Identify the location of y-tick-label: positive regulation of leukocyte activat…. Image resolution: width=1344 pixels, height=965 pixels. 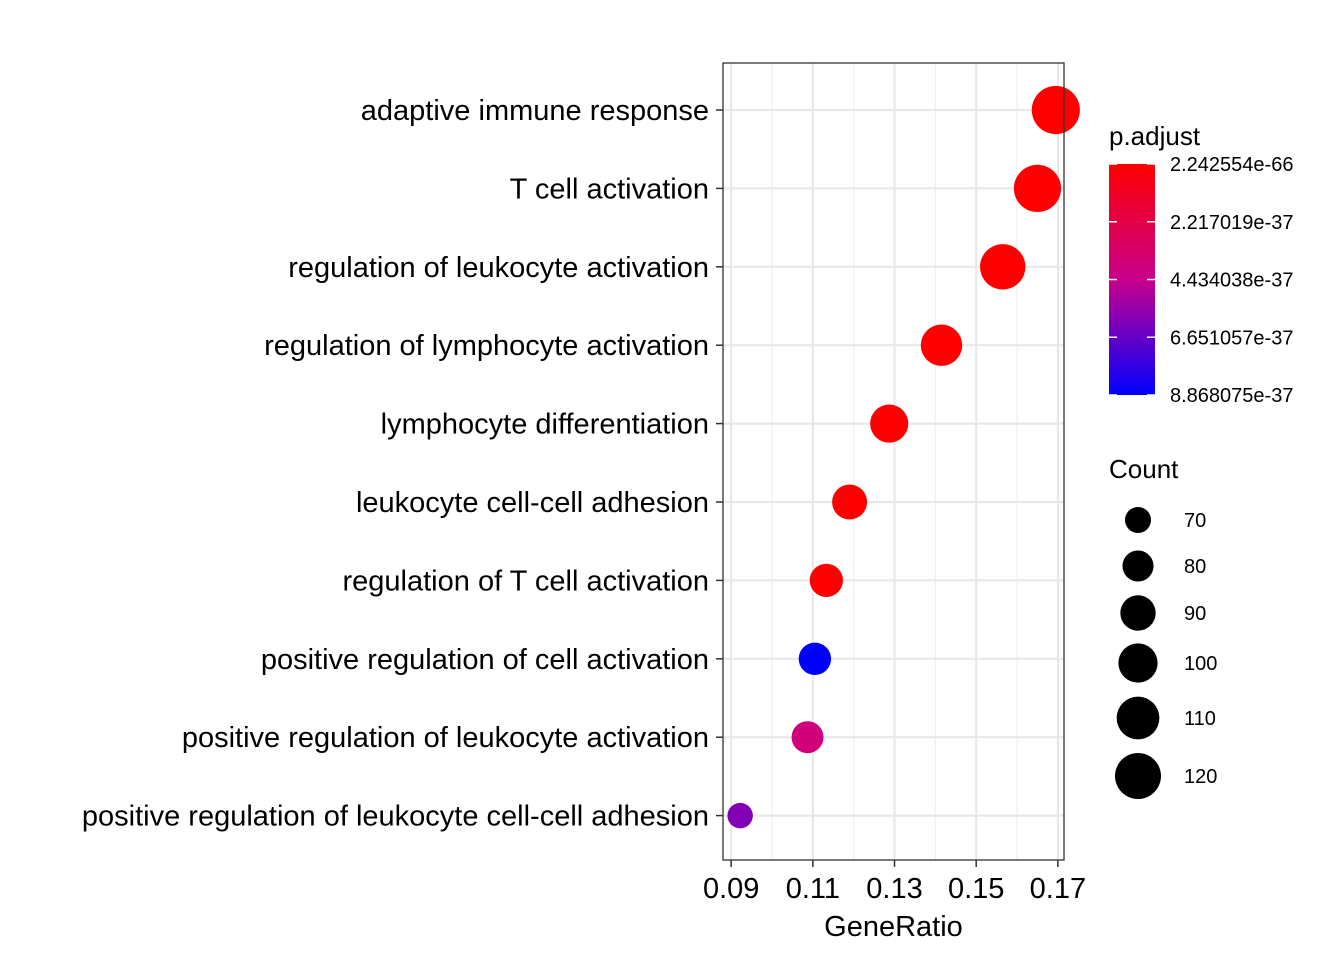
(445, 738).